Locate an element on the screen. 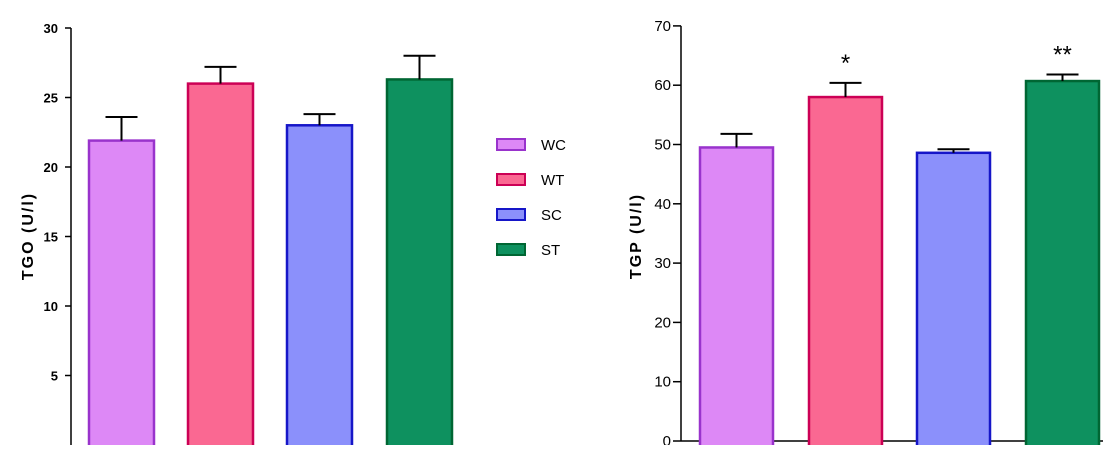 The height and width of the screenshot is (450, 1103). tgo-y-tick-label: 15 is located at coordinates (51, 237).